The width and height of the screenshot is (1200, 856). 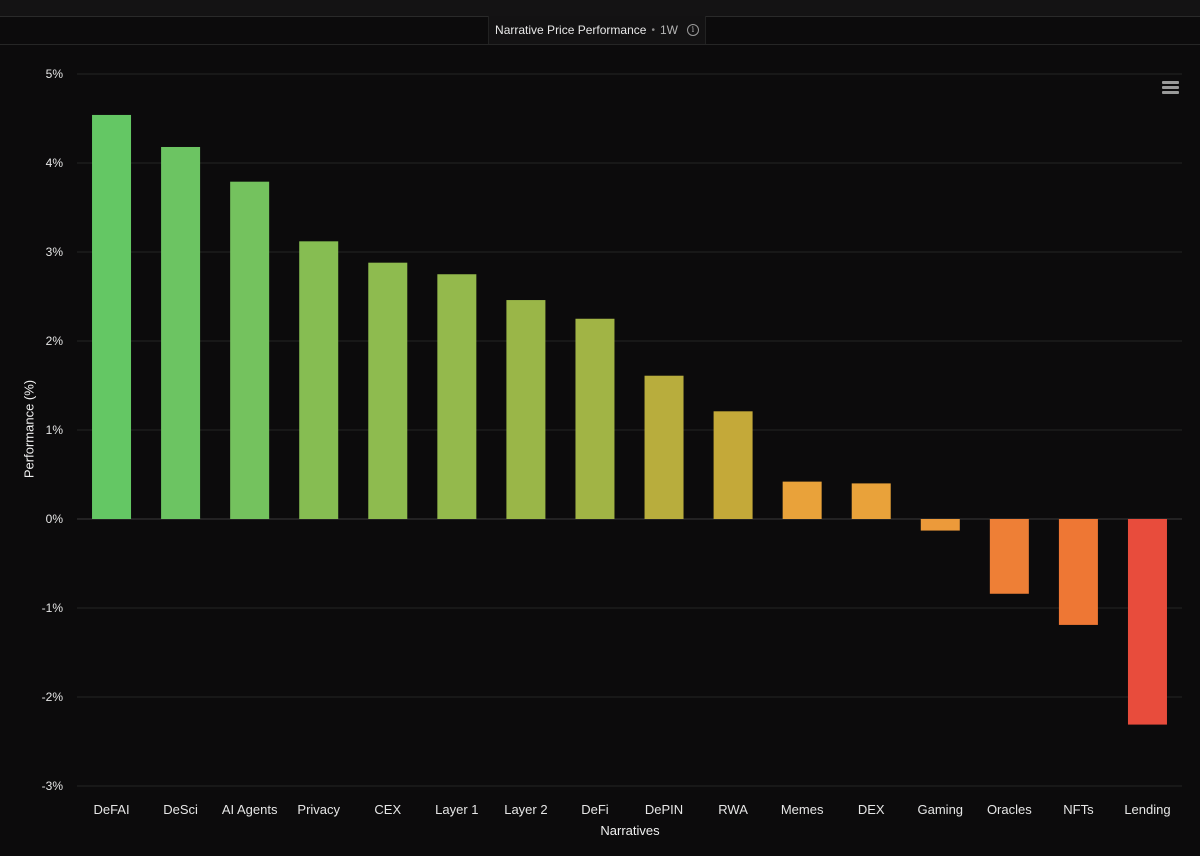 I want to click on y-tick-label: 1%, so click(x=55, y=430).